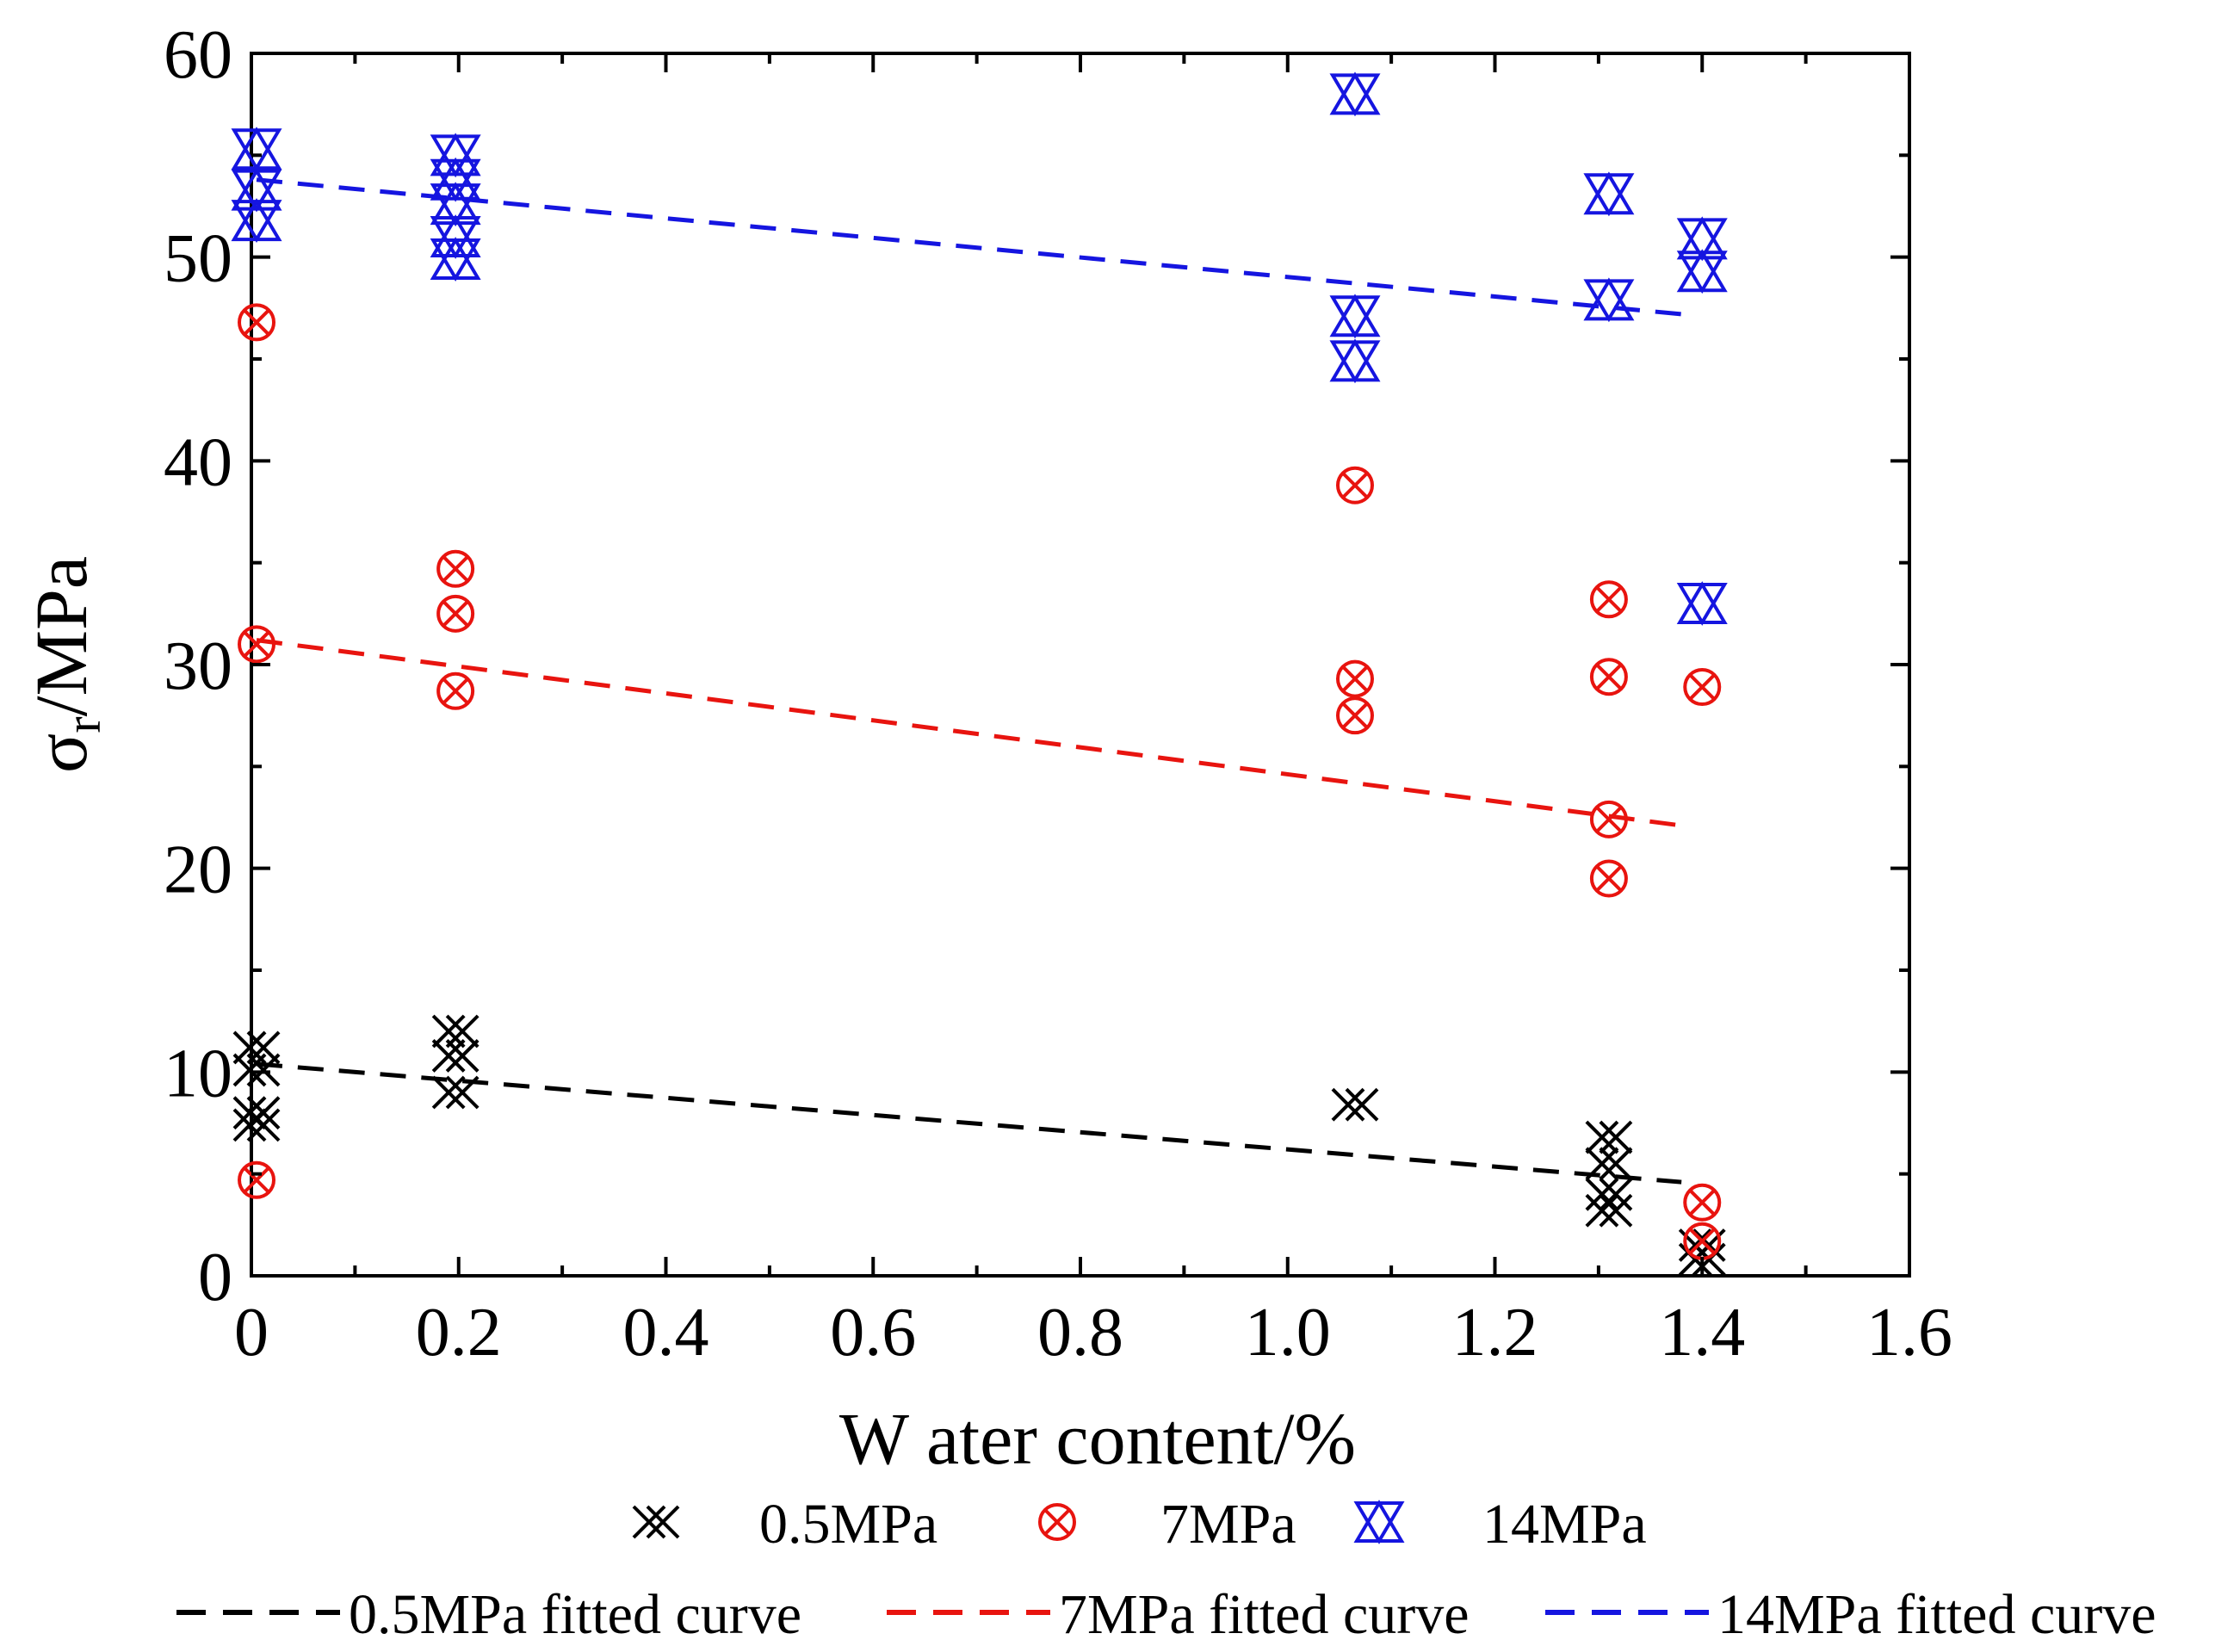 The image size is (2240, 1652). What do you see at coordinates (83, 724) in the screenshot?
I see `y-axis-title-subscript: r` at bounding box center [83, 724].